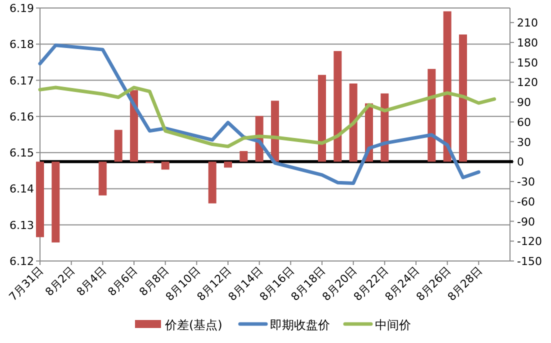 This screenshot has height=343, width=551. What do you see at coordinates (22, 225) in the screenshot?
I see `y-tick-label: 6.13` at bounding box center [22, 225].